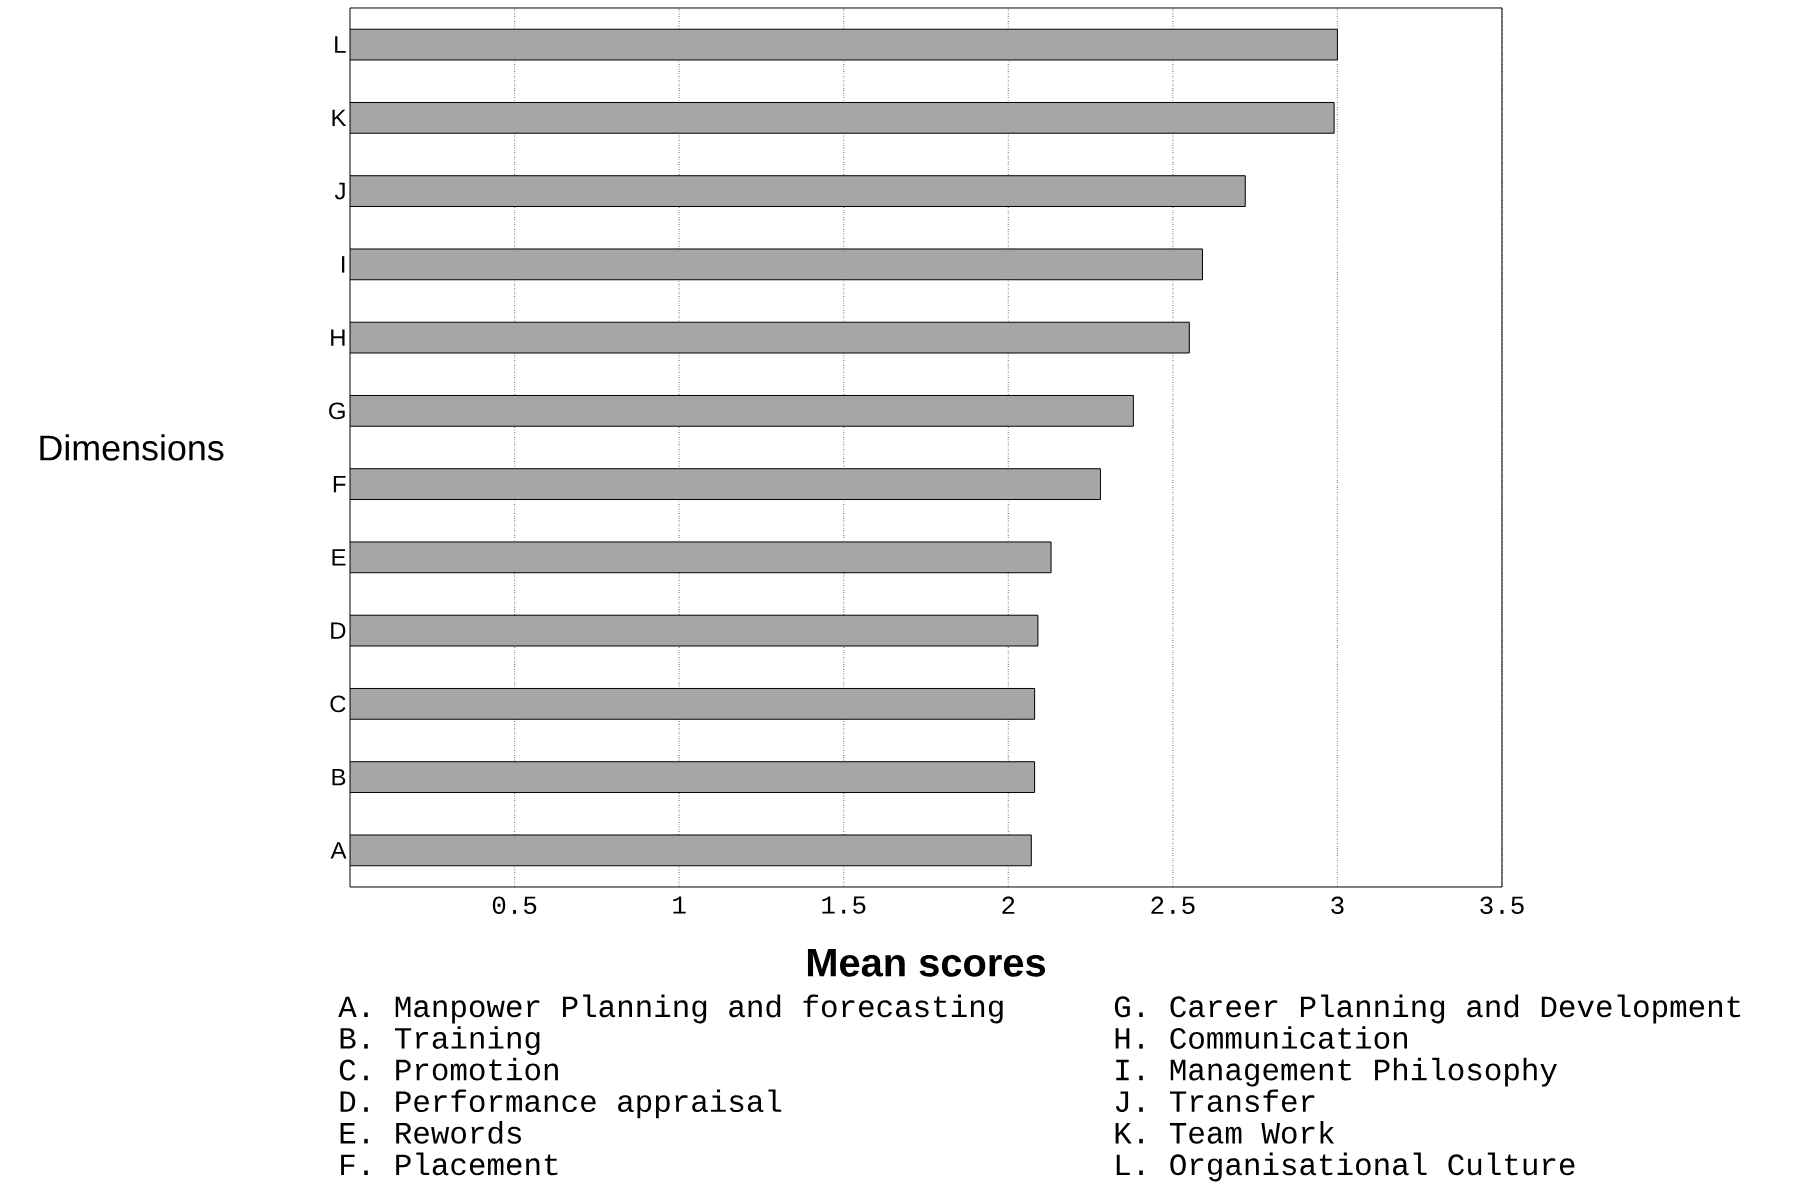  Describe the element at coordinates (844, 905) in the screenshot. I see `x-tick-label: 1.5` at that location.